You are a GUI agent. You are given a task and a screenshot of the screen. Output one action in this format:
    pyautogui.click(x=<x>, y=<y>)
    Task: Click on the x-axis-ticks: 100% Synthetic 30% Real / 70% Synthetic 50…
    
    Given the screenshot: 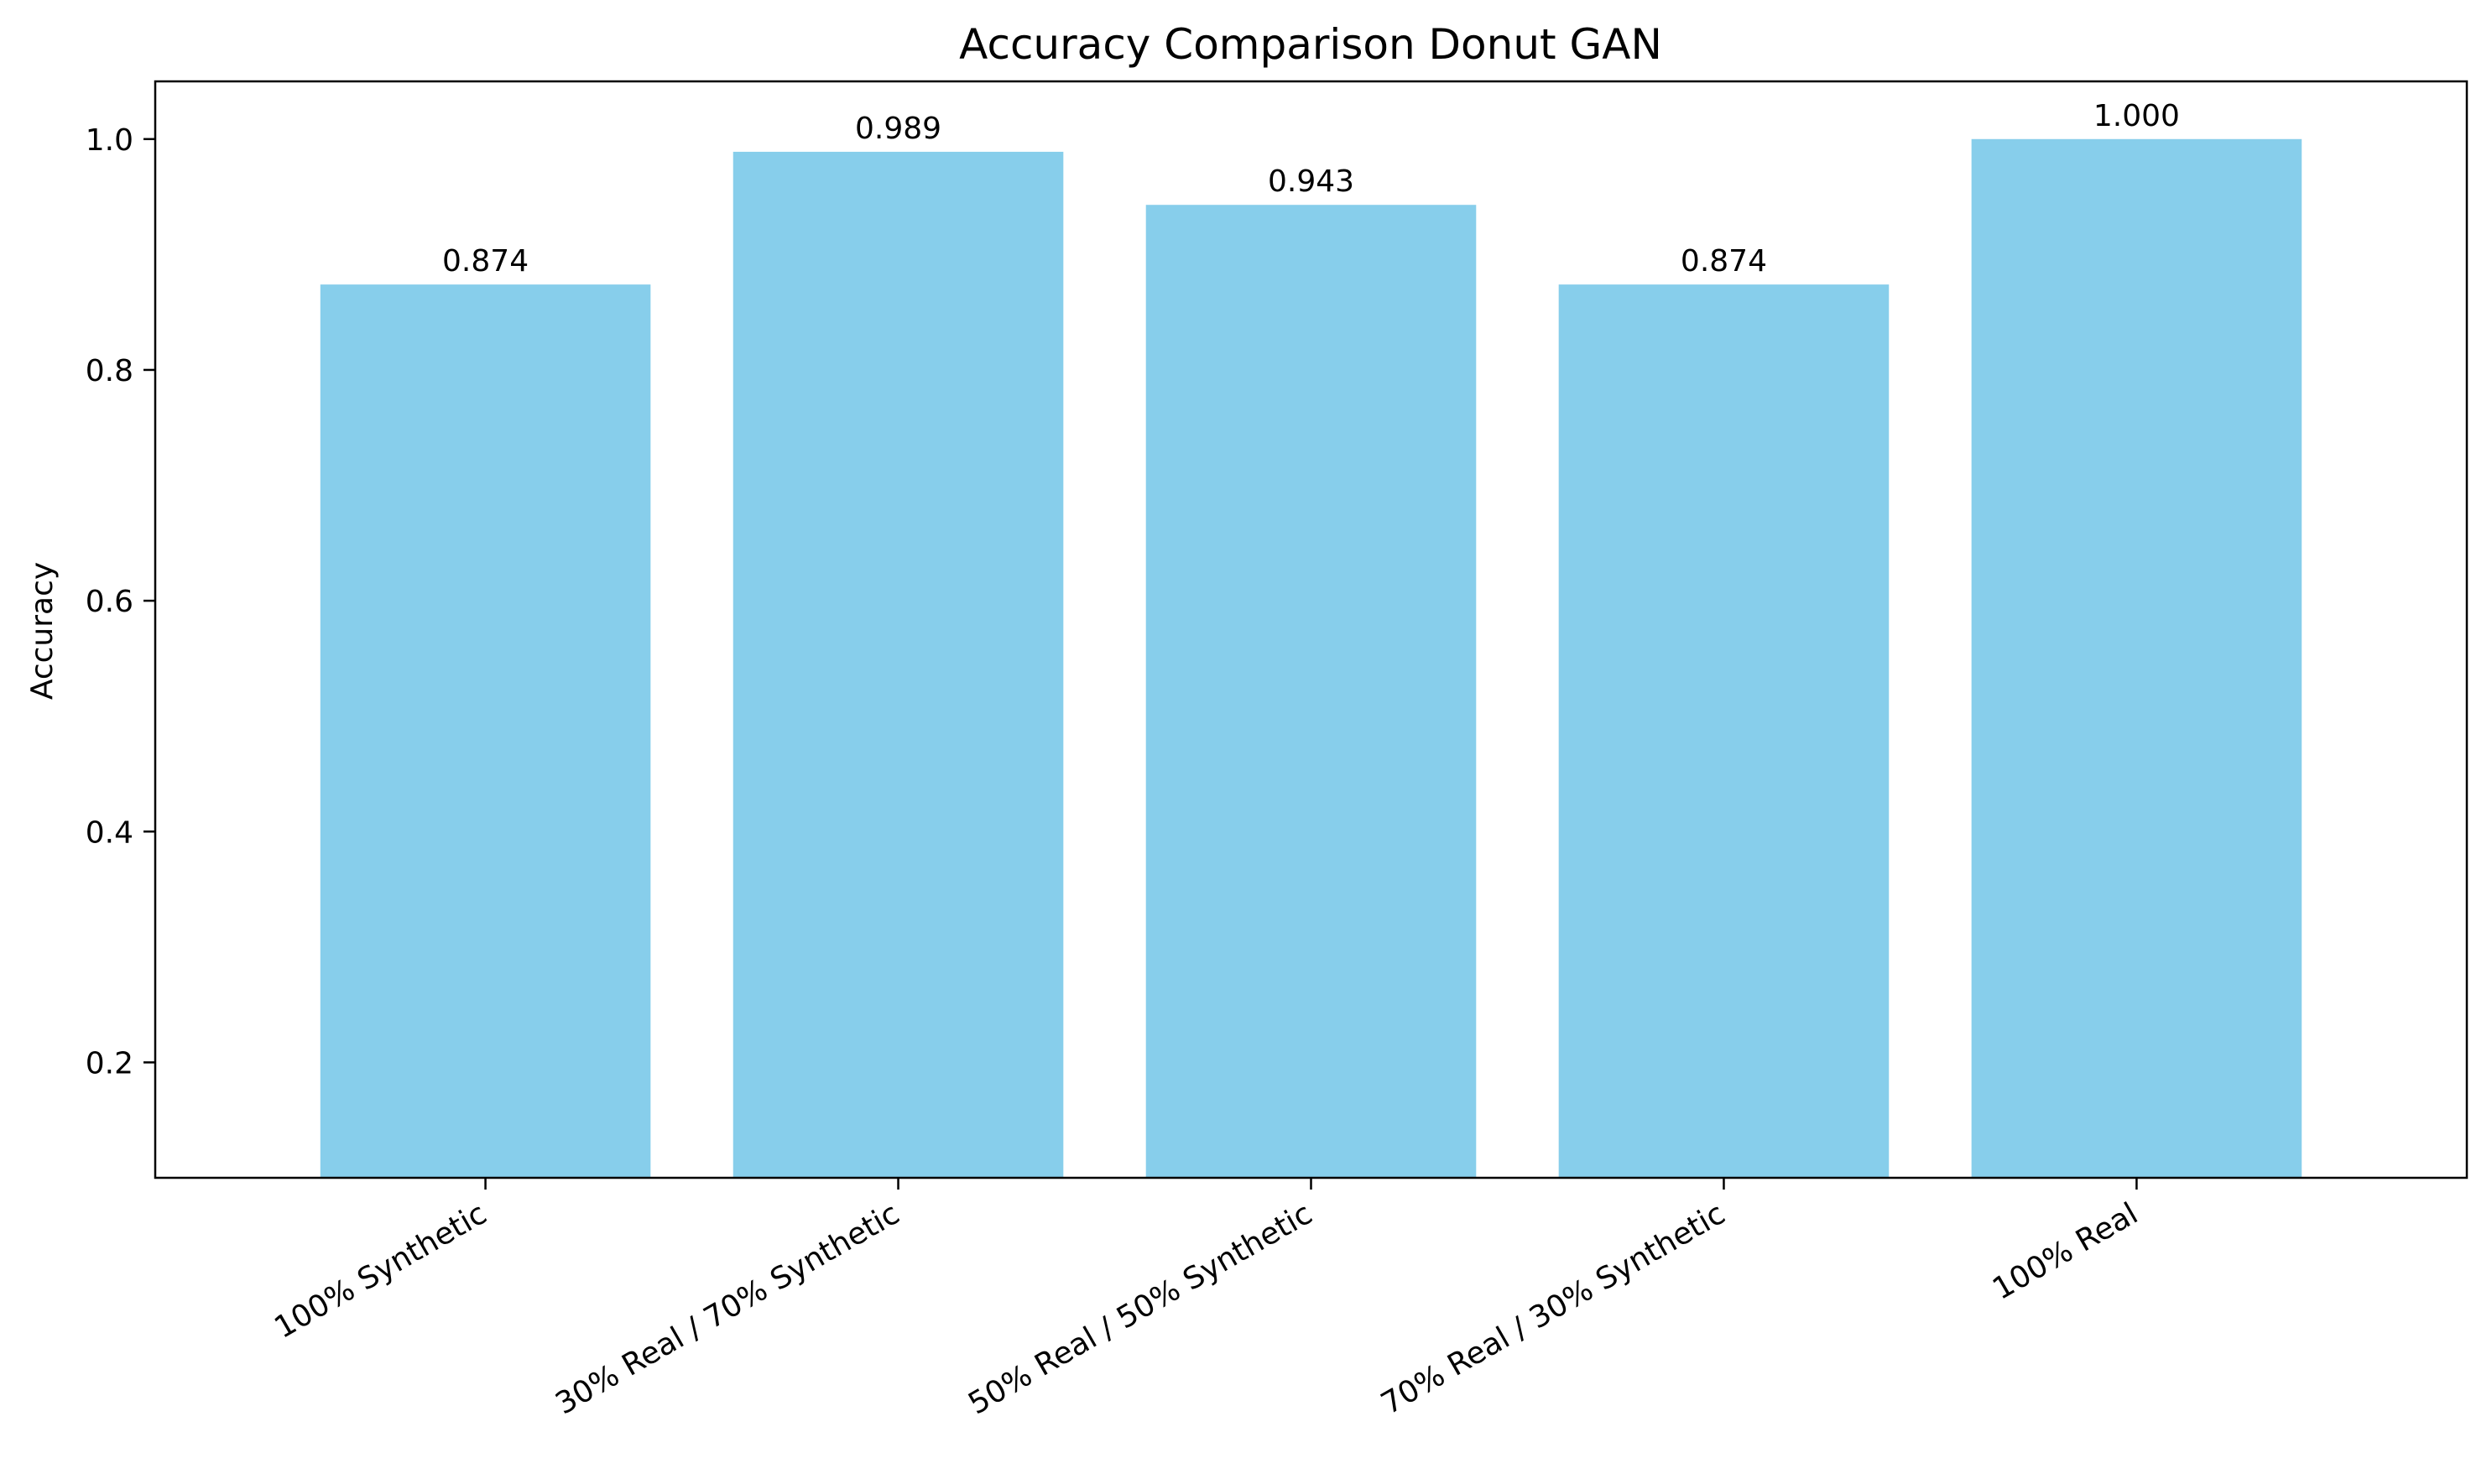 What is the action you would take?
    pyautogui.click(x=1206, y=1300)
    